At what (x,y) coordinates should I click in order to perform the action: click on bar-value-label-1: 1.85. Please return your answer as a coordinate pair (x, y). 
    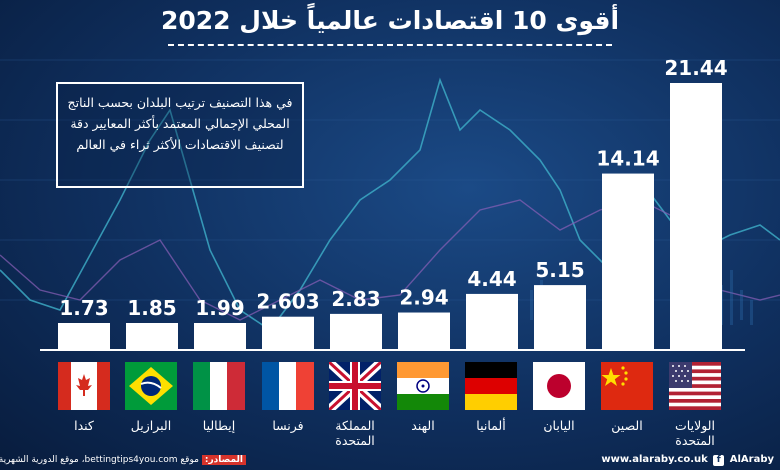
    Looking at the image, I should click on (151, 308).